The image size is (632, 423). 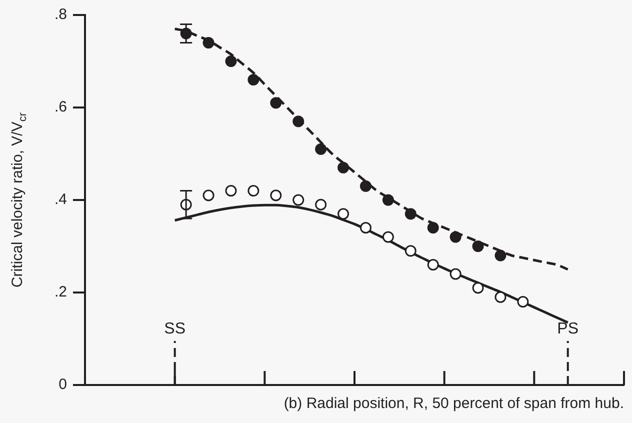 What do you see at coordinates (454, 403) in the screenshot?
I see `x-axis-title: (b) Radial position, R, 50 percent of span from hub.` at bounding box center [454, 403].